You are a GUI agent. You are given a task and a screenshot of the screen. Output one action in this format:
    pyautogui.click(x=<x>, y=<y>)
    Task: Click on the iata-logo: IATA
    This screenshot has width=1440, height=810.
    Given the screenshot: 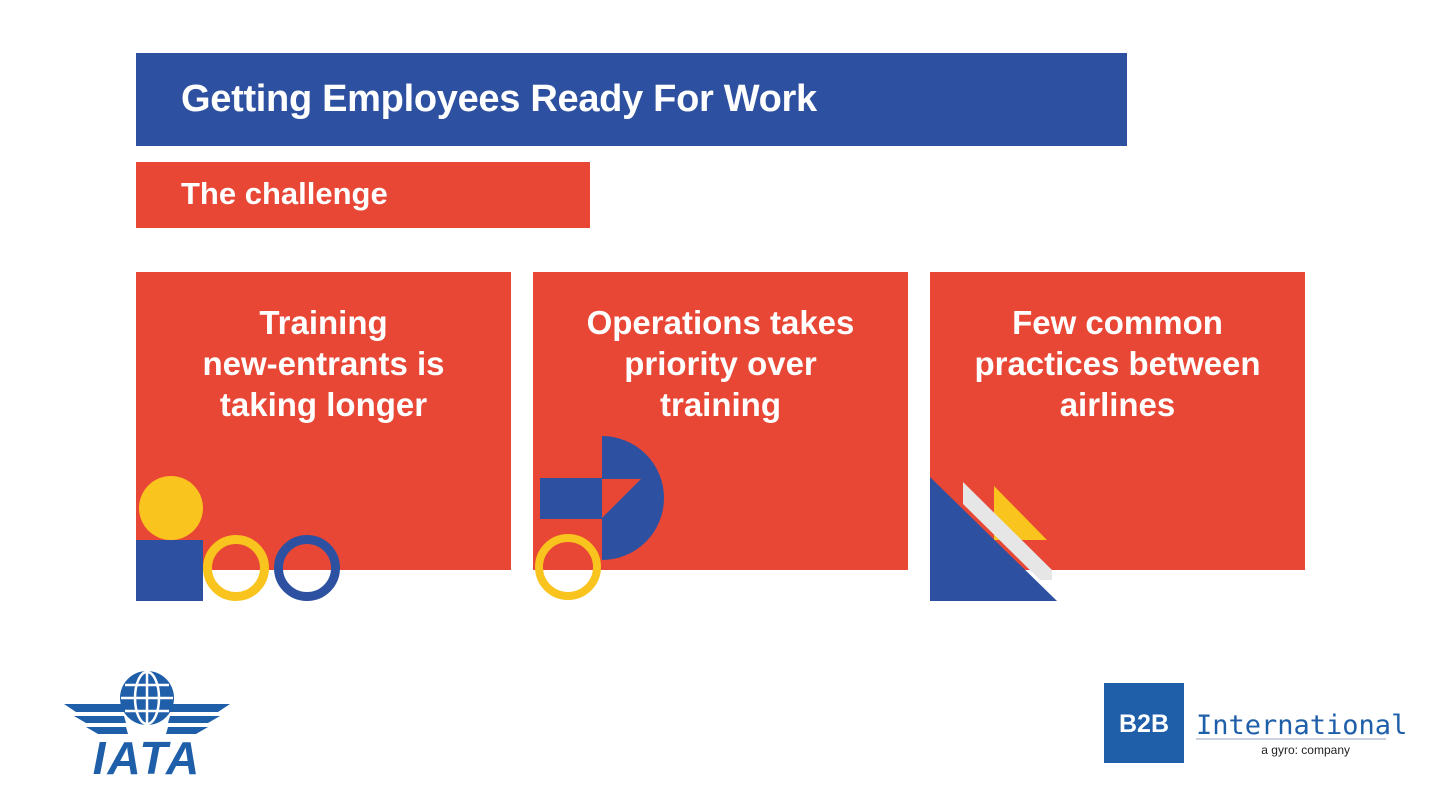 What is the action you would take?
    pyautogui.click(x=147, y=727)
    